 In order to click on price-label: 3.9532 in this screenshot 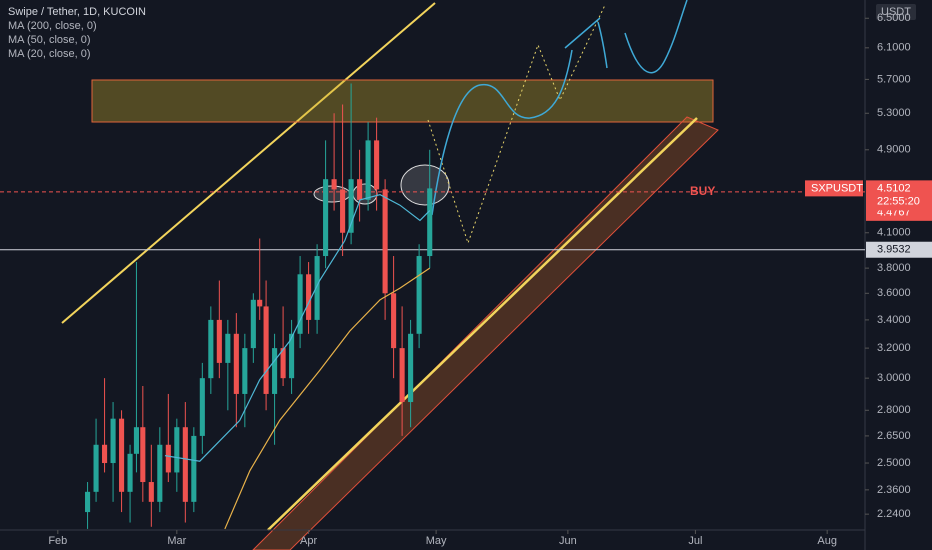, I will do `click(894, 250)`.